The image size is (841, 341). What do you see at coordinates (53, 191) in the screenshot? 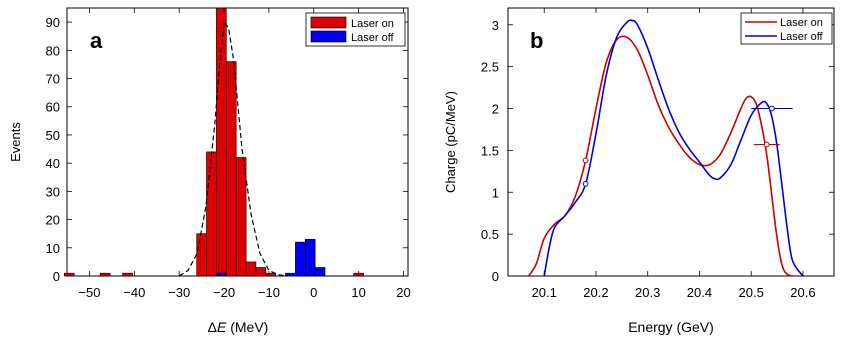
I see `y-tick-label: 30` at bounding box center [53, 191].